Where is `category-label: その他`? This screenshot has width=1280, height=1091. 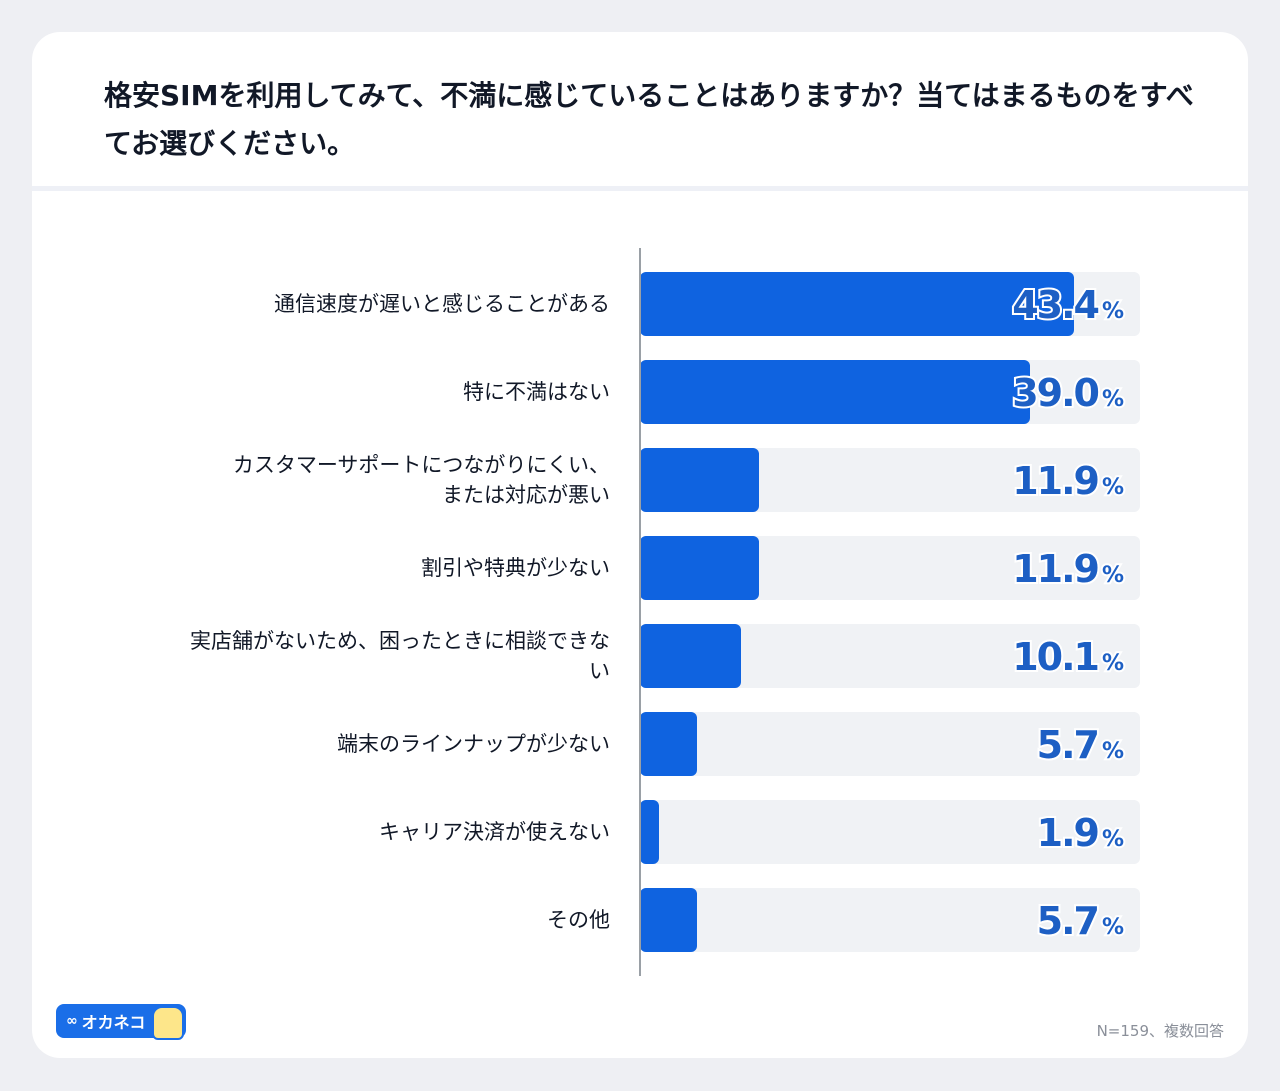 category-label: その他 is located at coordinates (578, 920).